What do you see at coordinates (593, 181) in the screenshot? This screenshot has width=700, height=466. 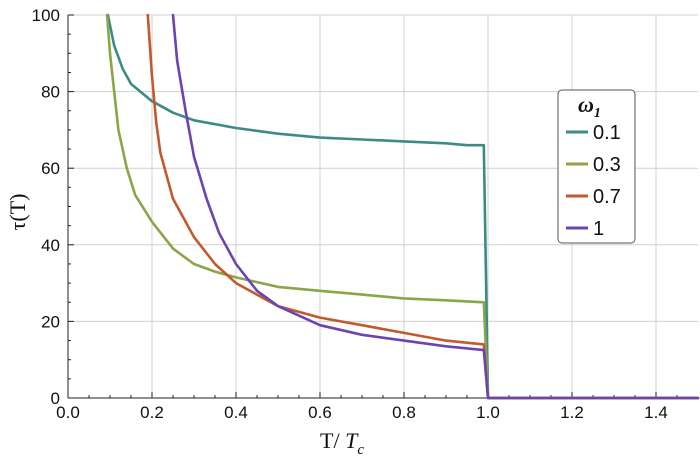 I see `legend-entries: 0.1 0.3 0.7 1` at bounding box center [593, 181].